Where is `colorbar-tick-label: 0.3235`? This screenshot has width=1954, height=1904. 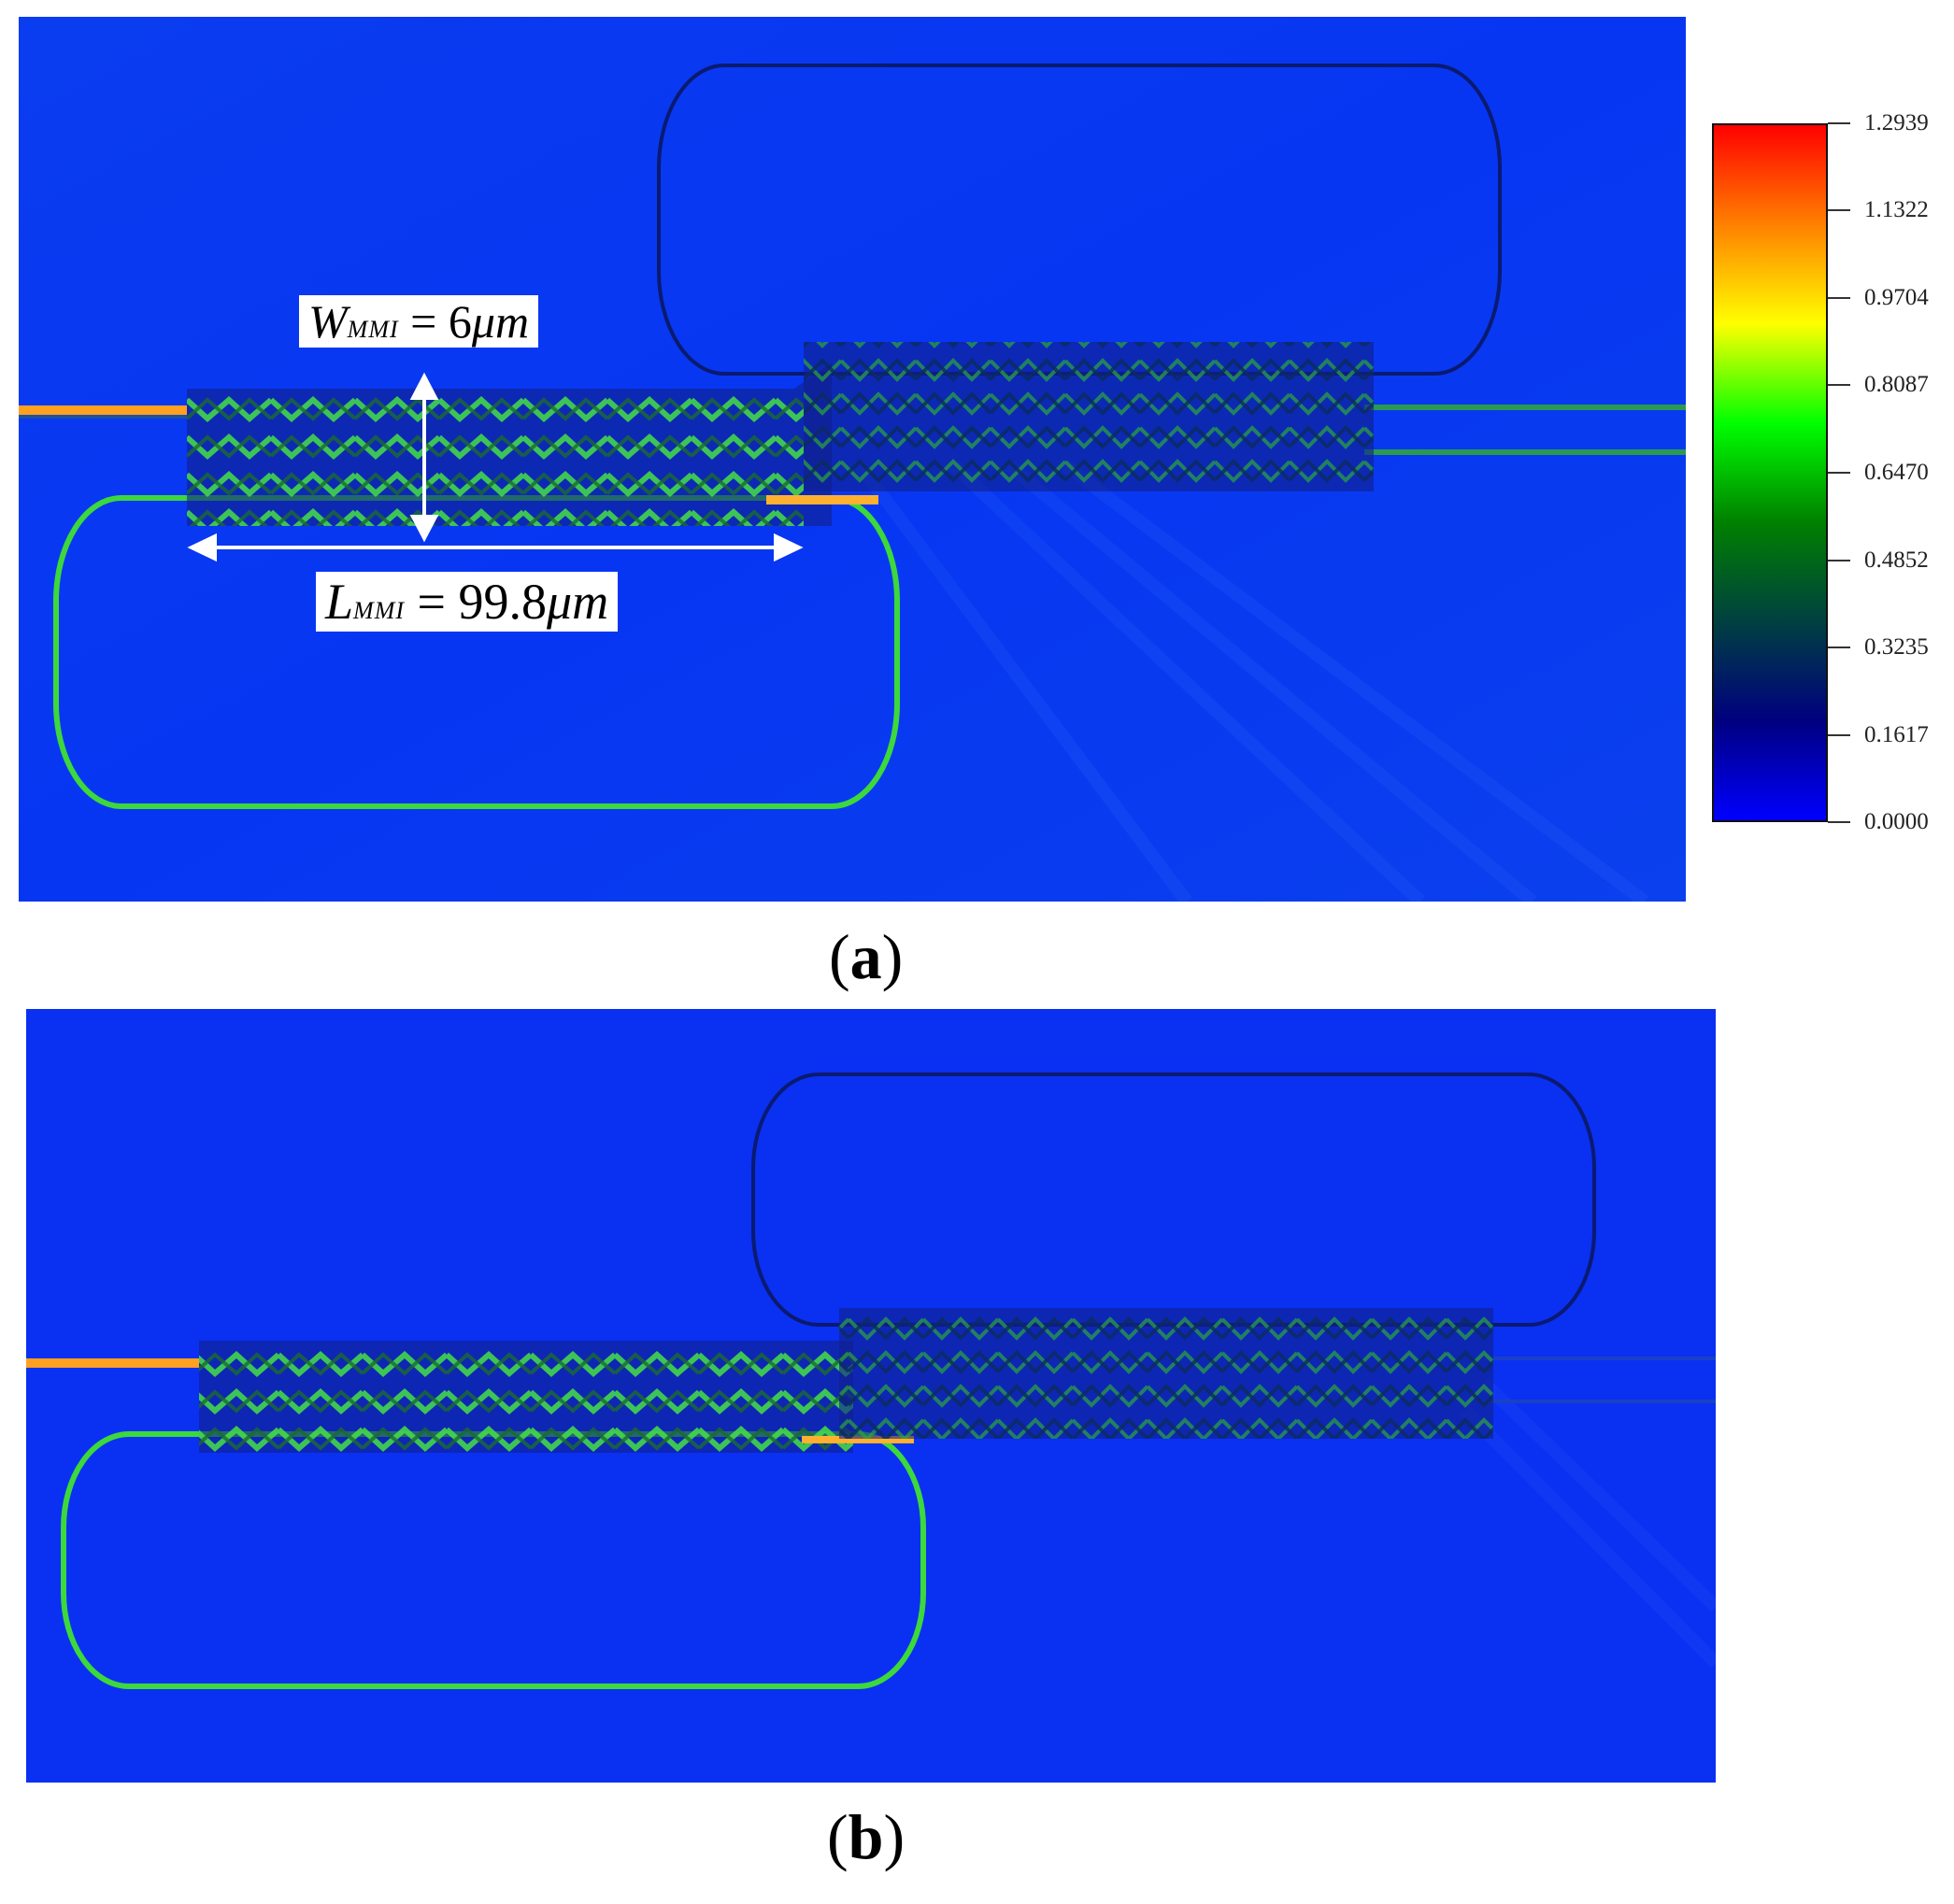
colorbar-tick-label: 0.3235 is located at coordinates (1896, 646).